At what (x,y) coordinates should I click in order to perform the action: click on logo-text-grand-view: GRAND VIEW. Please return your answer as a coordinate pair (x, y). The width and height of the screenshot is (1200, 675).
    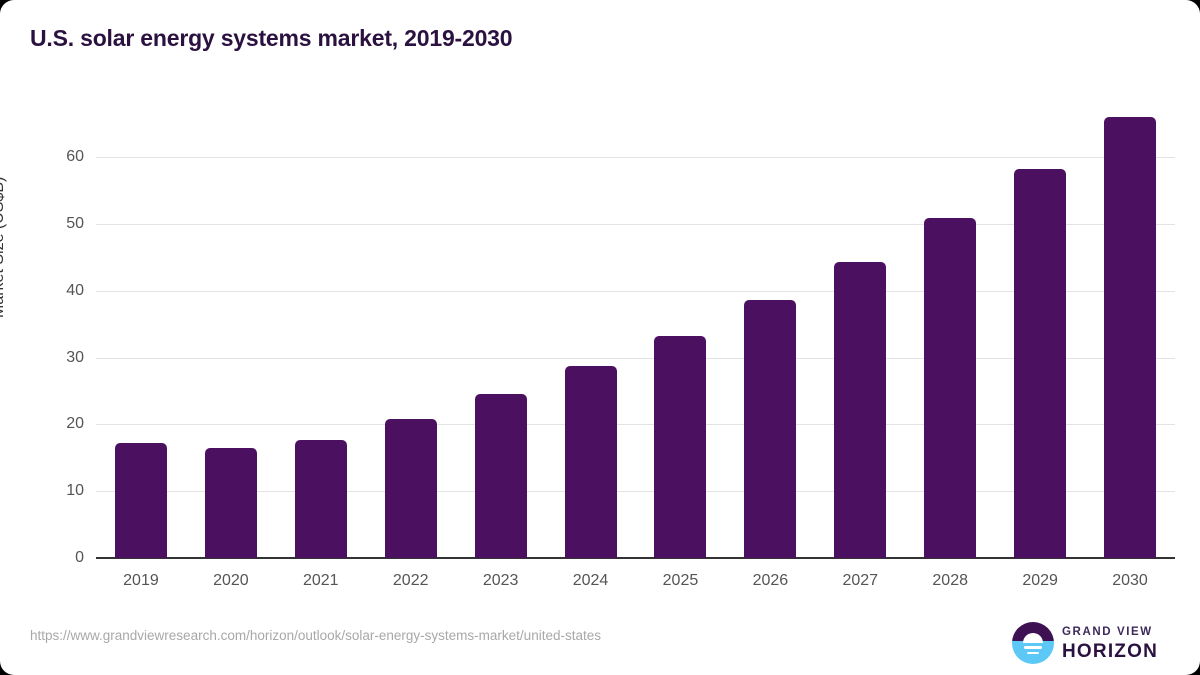
    Looking at the image, I should click on (1107, 632).